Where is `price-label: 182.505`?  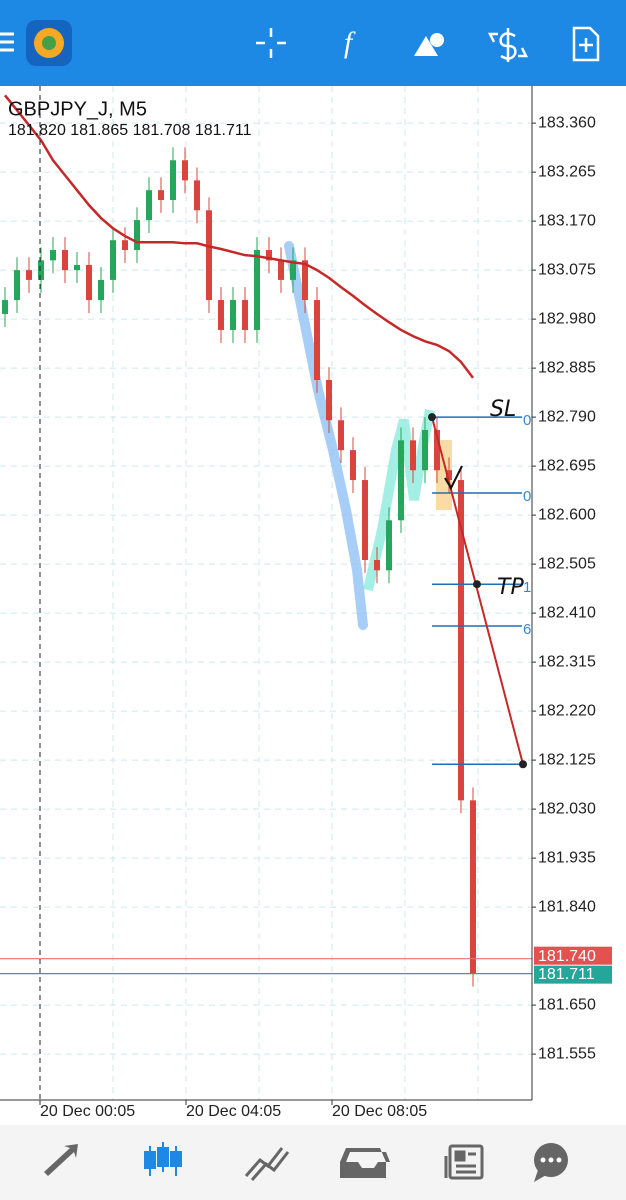
price-label: 182.505 is located at coordinates (567, 563).